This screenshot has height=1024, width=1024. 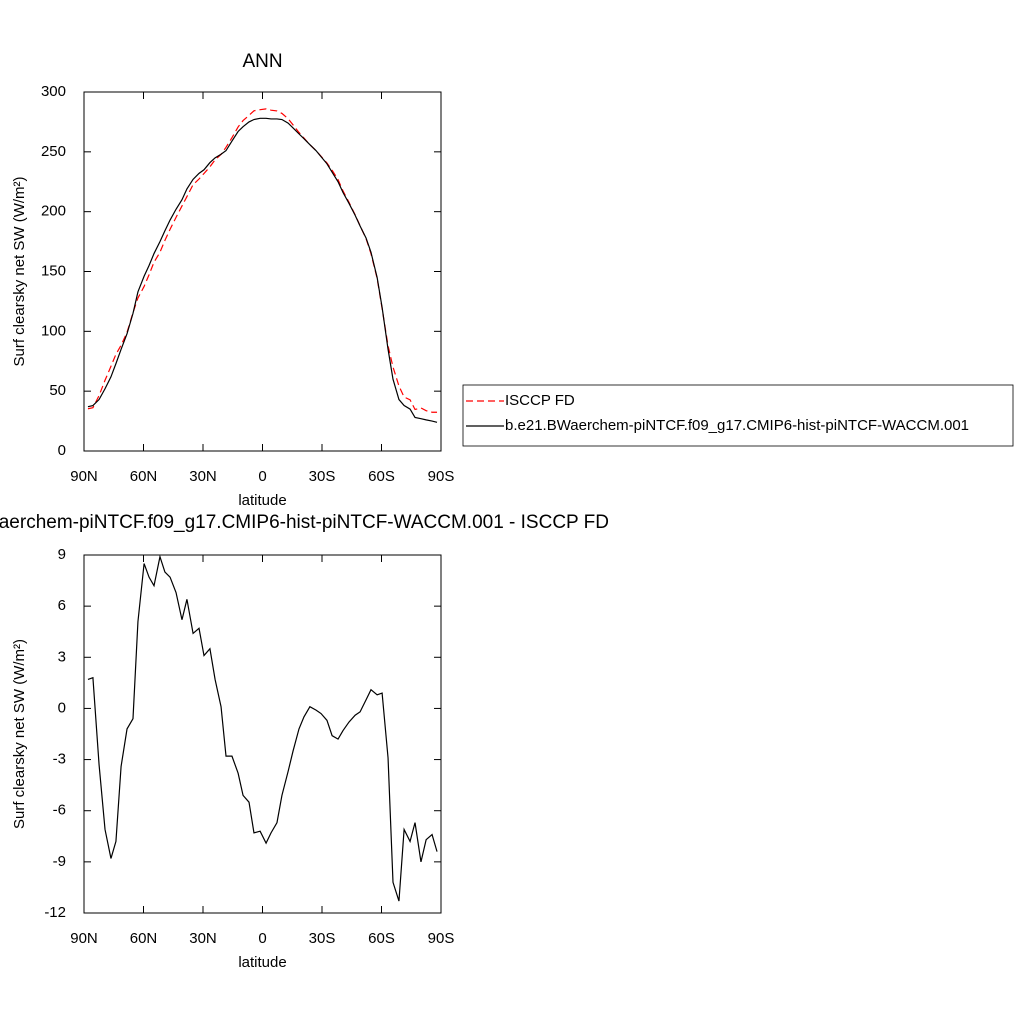 What do you see at coordinates (59, 759) in the screenshot?
I see `y-tick-label: -3` at bounding box center [59, 759].